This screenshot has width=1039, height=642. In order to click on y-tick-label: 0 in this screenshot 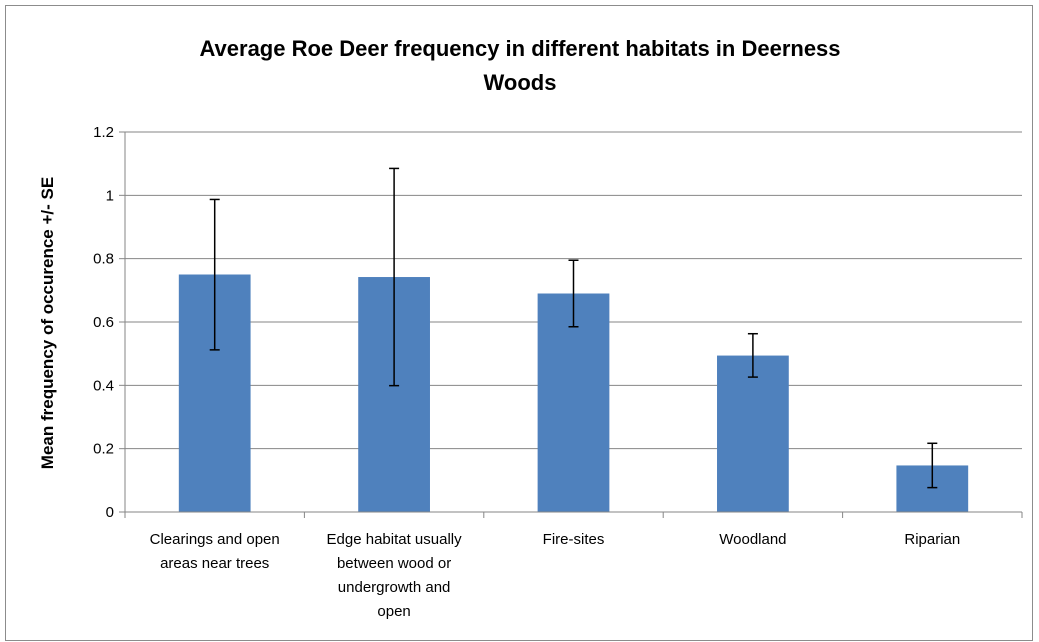, I will do `click(110, 512)`.